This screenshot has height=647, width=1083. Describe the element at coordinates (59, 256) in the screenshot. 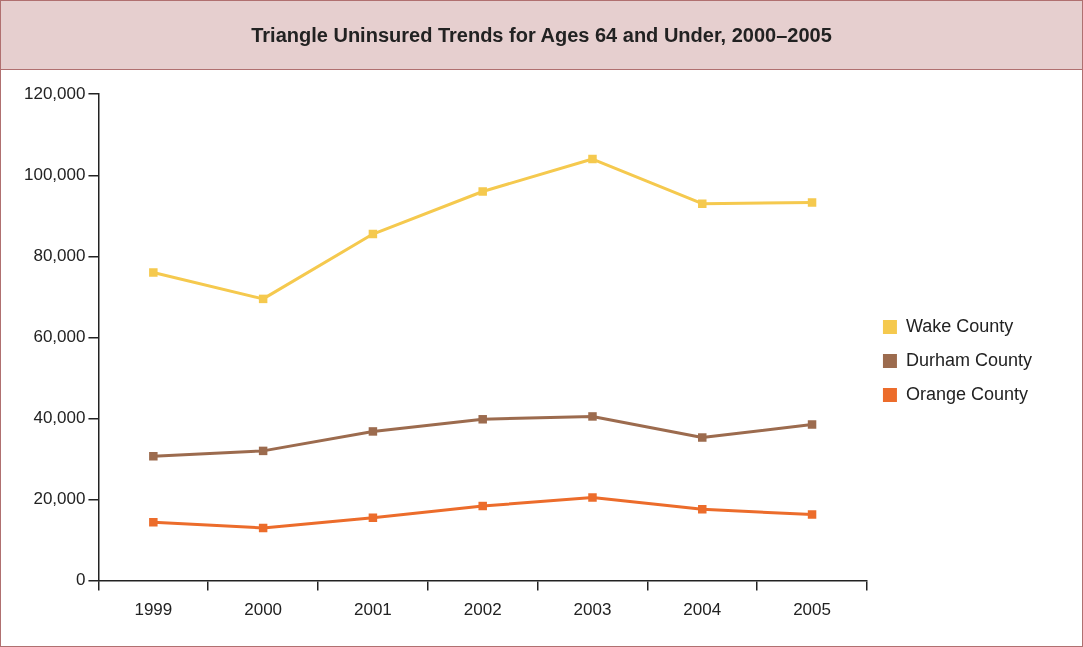

I see `y-tick-label: 80,000` at that location.